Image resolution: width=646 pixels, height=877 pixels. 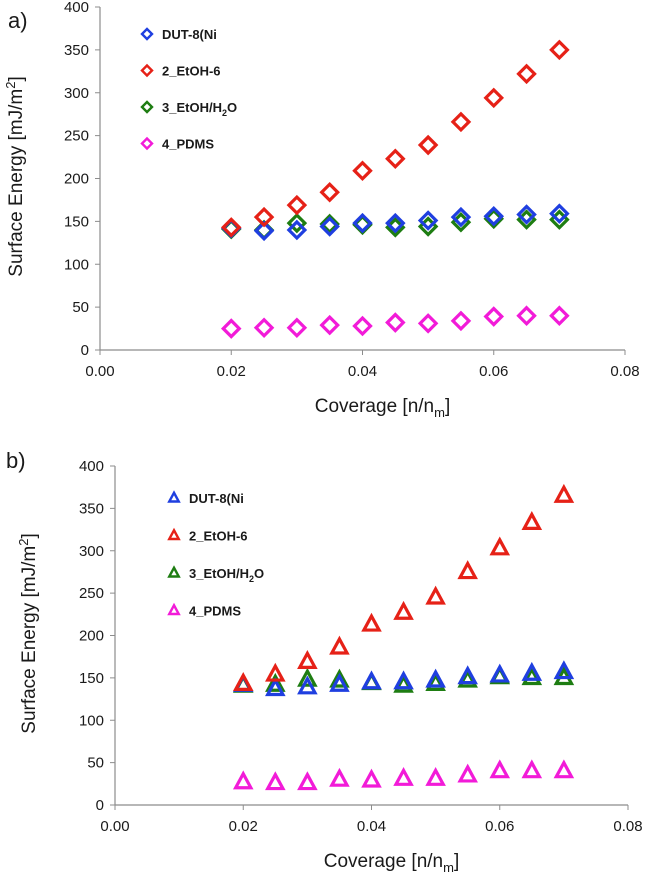 I want to click on chart-a-legend-label: 3_EtOH/H2O, so click(x=199, y=109).